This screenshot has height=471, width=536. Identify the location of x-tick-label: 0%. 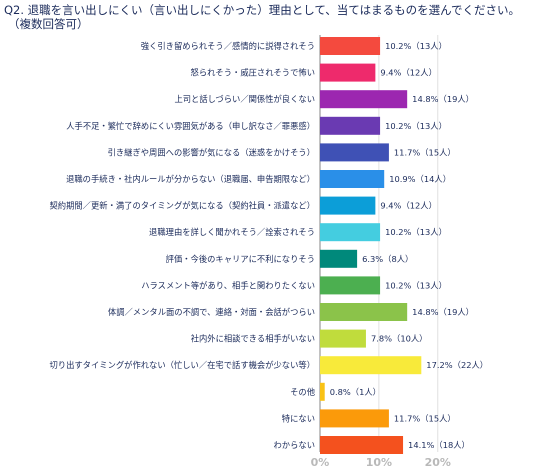
(320, 462).